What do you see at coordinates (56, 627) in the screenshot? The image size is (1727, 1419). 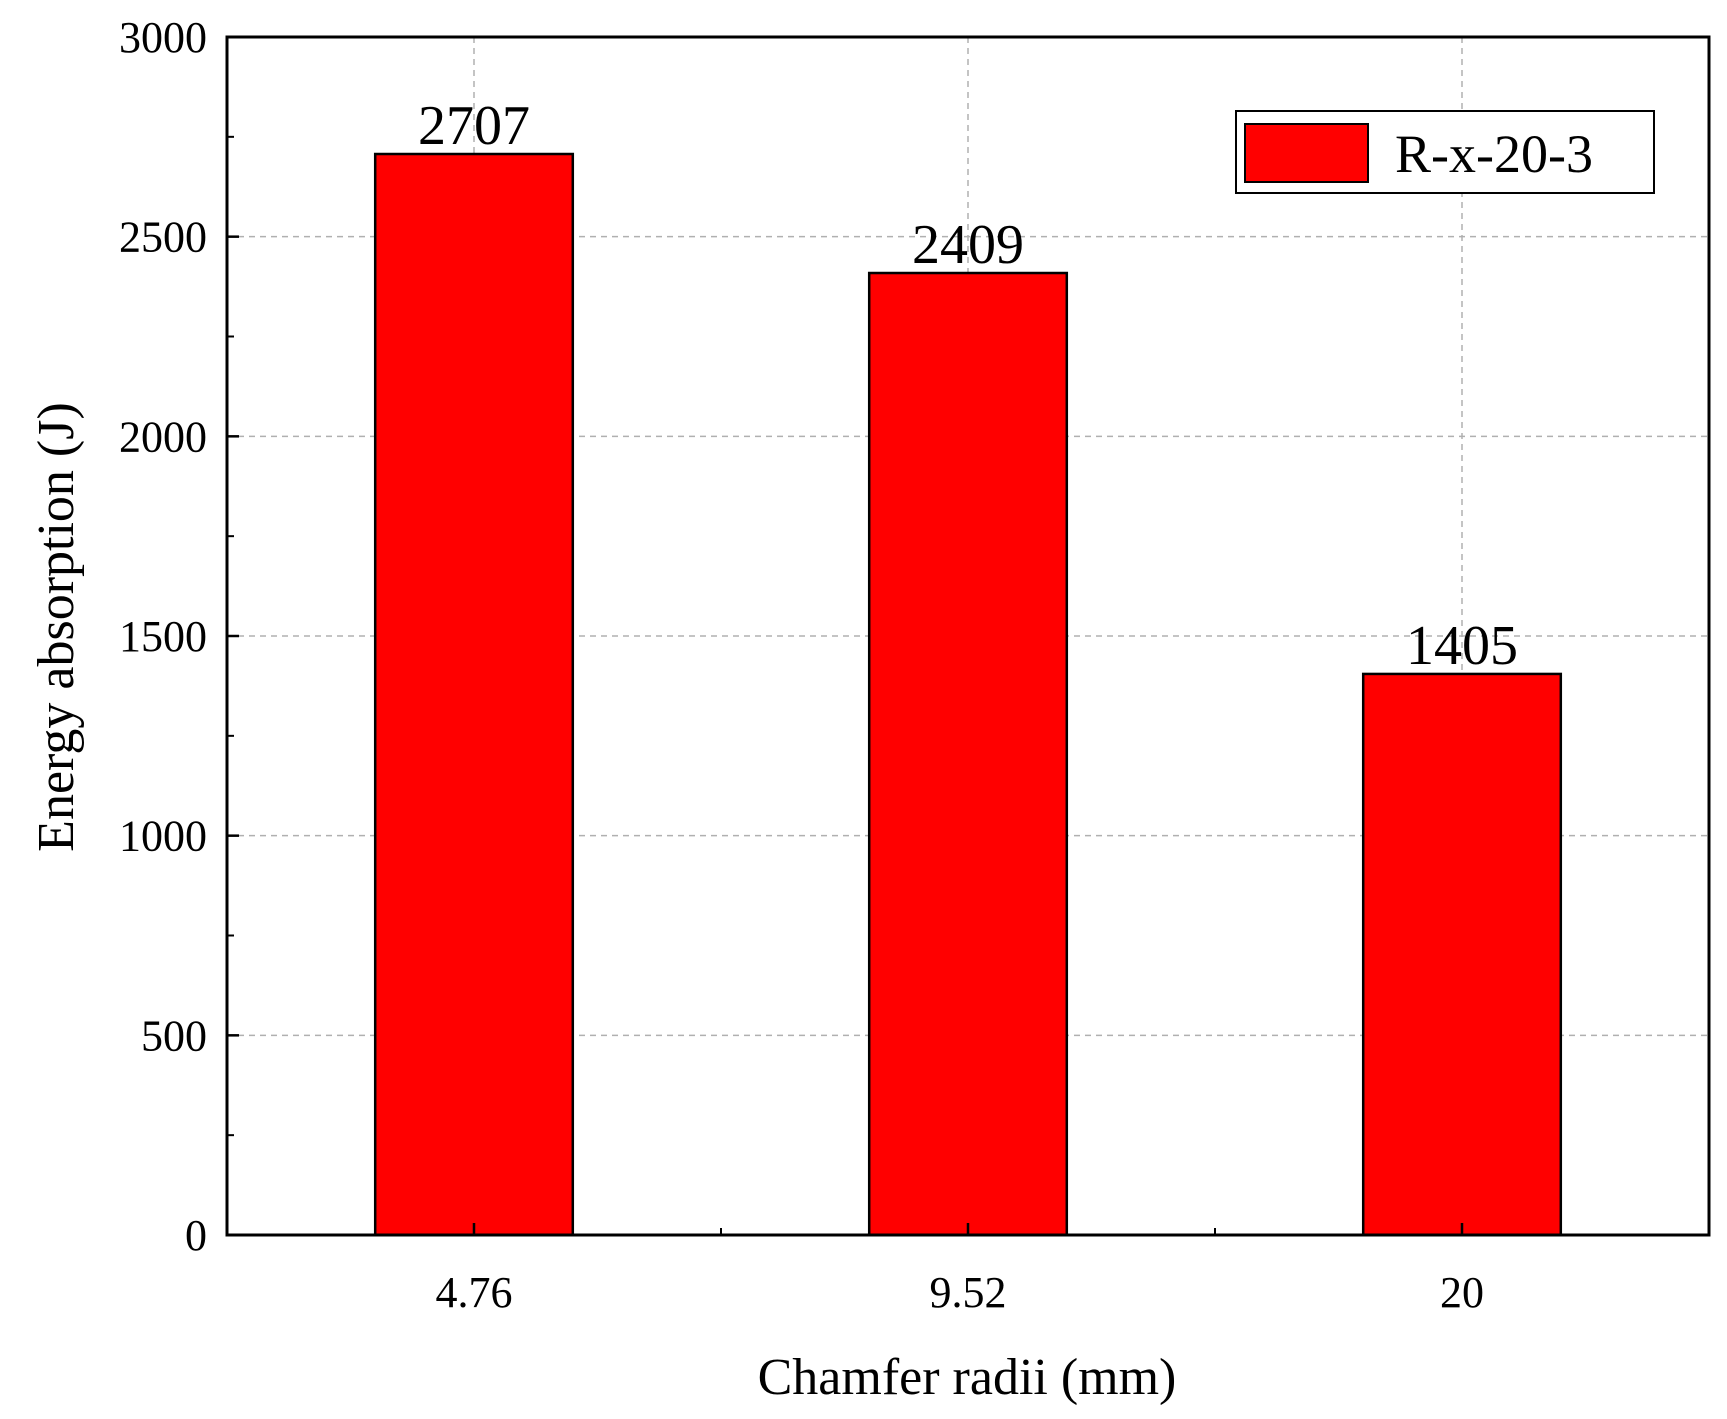 I see `y-axis-title: Energy absorption (J)` at bounding box center [56, 627].